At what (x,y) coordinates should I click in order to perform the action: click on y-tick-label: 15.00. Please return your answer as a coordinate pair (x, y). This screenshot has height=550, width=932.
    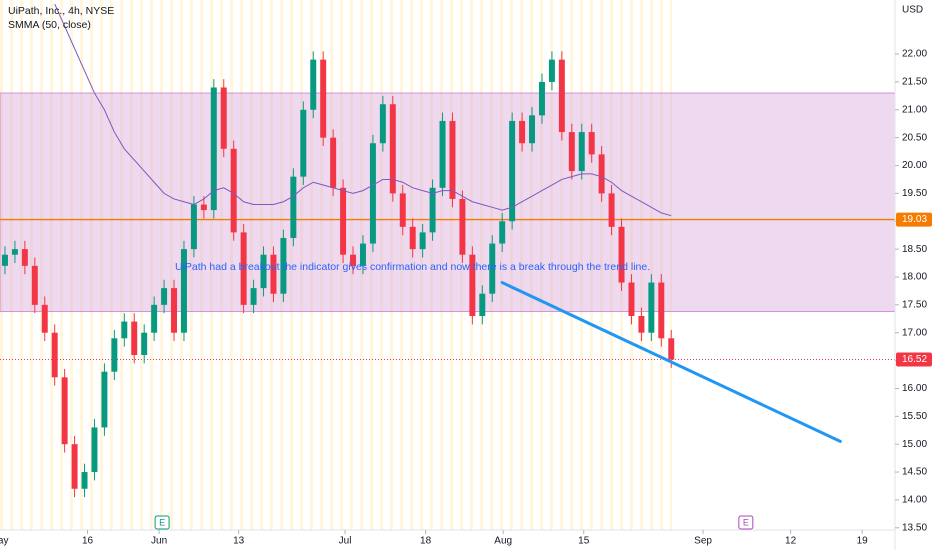
    Looking at the image, I should click on (914, 444).